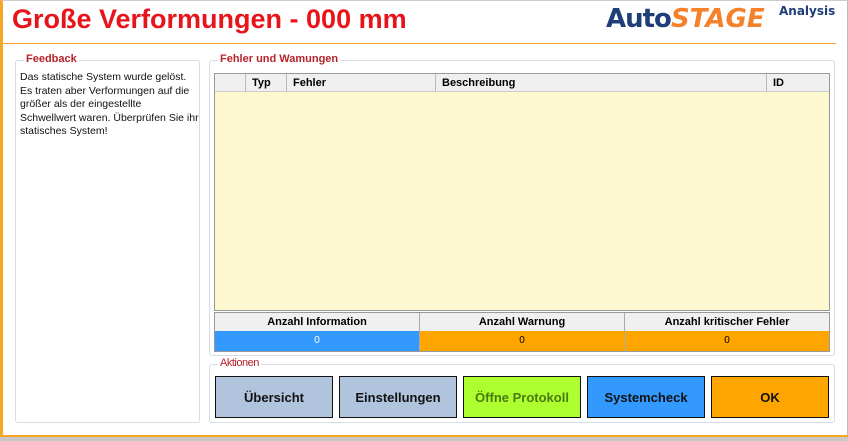  Describe the element at coordinates (726, 322) in the screenshot. I see `summary-header-critical: Anzahl kritischer Fehler` at that location.